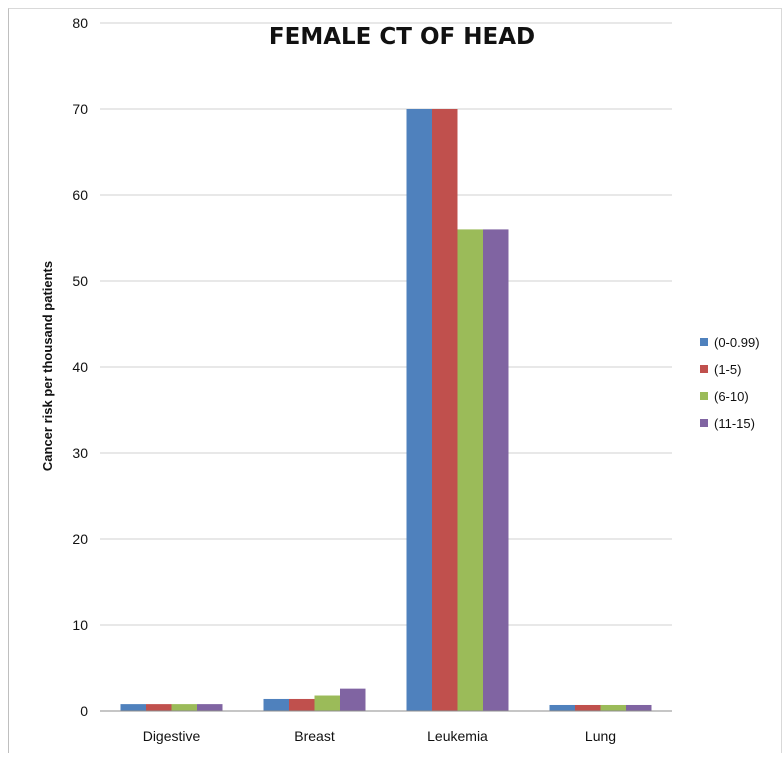 This screenshot has height=757, width=784. I want to click on y-tick-label: 40, so click(80, 367).